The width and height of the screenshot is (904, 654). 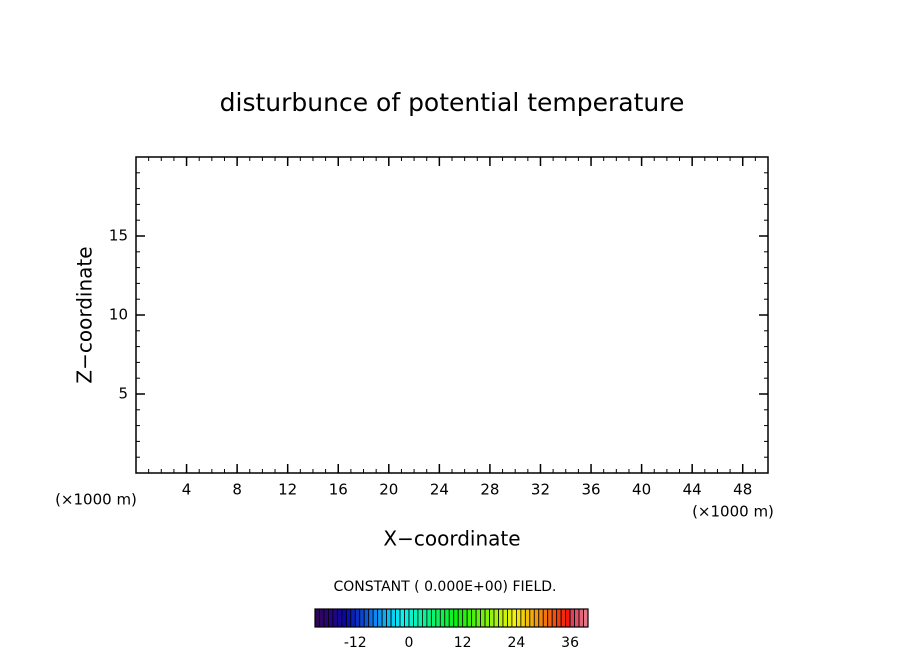 I want to click on chart-title: disturbunce of potential temperature, so click(x=452, y=102).